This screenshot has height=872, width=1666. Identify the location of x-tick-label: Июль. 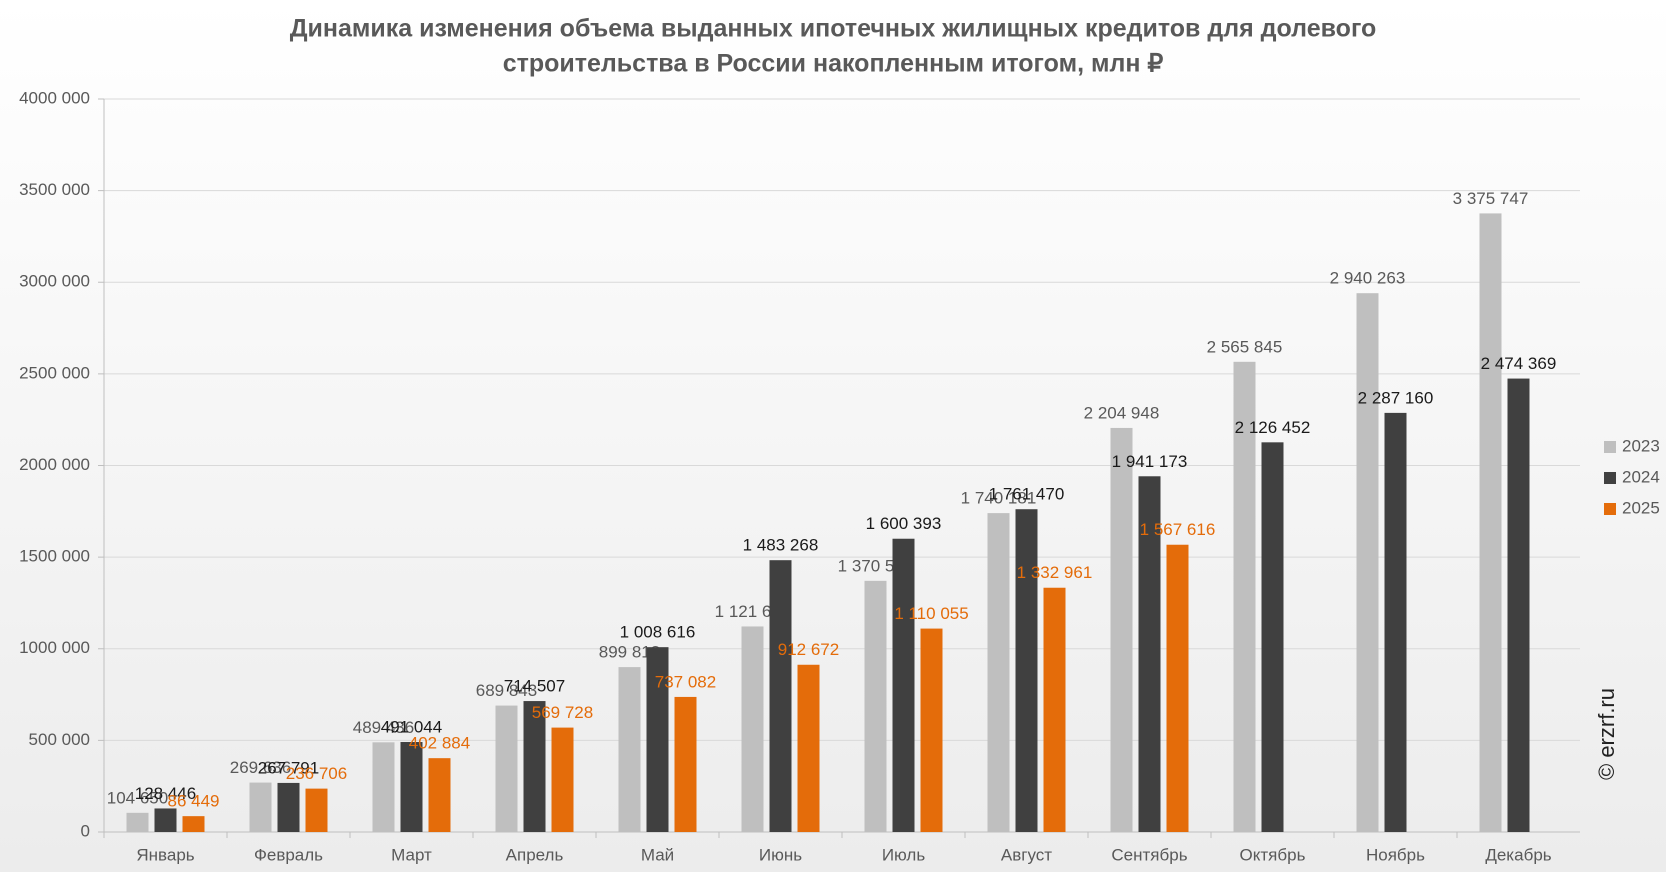
(904, 854).